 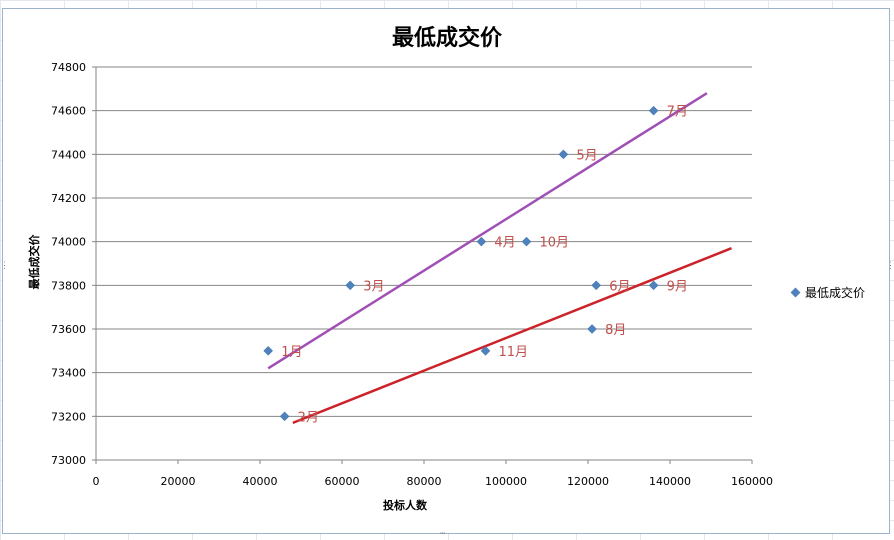 I want to click on data-label: 9月, so click(x=677, y=286).